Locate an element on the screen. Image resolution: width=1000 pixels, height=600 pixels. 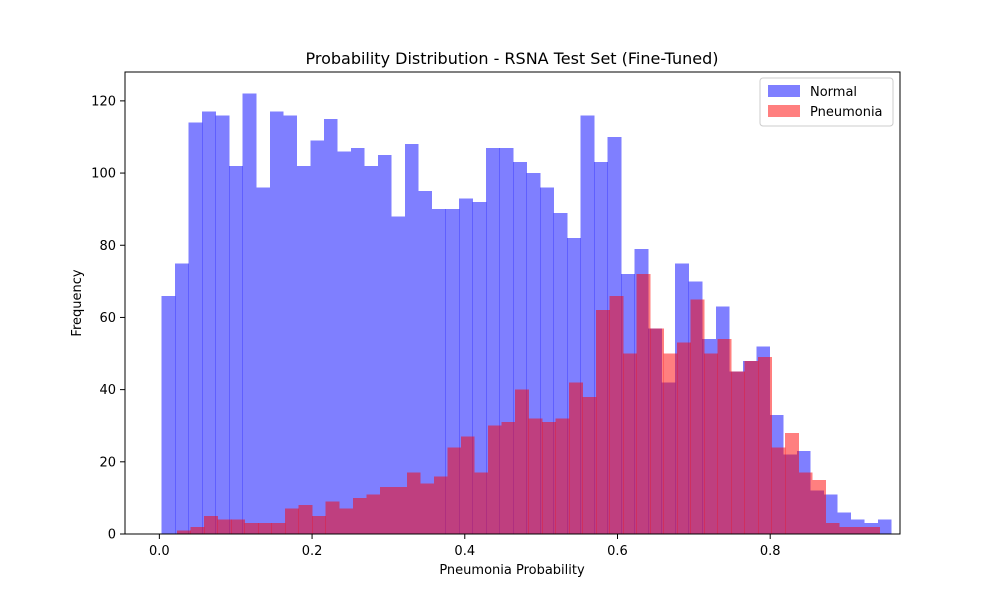
x-axis-label: Pneumonia Probability is located at coordinates (512, 570).